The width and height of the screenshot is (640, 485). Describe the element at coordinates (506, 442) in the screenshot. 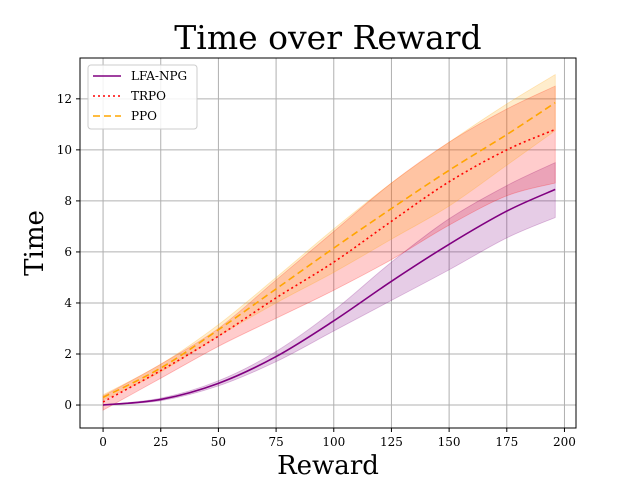

I see `x-tick-label: 175` at that location.